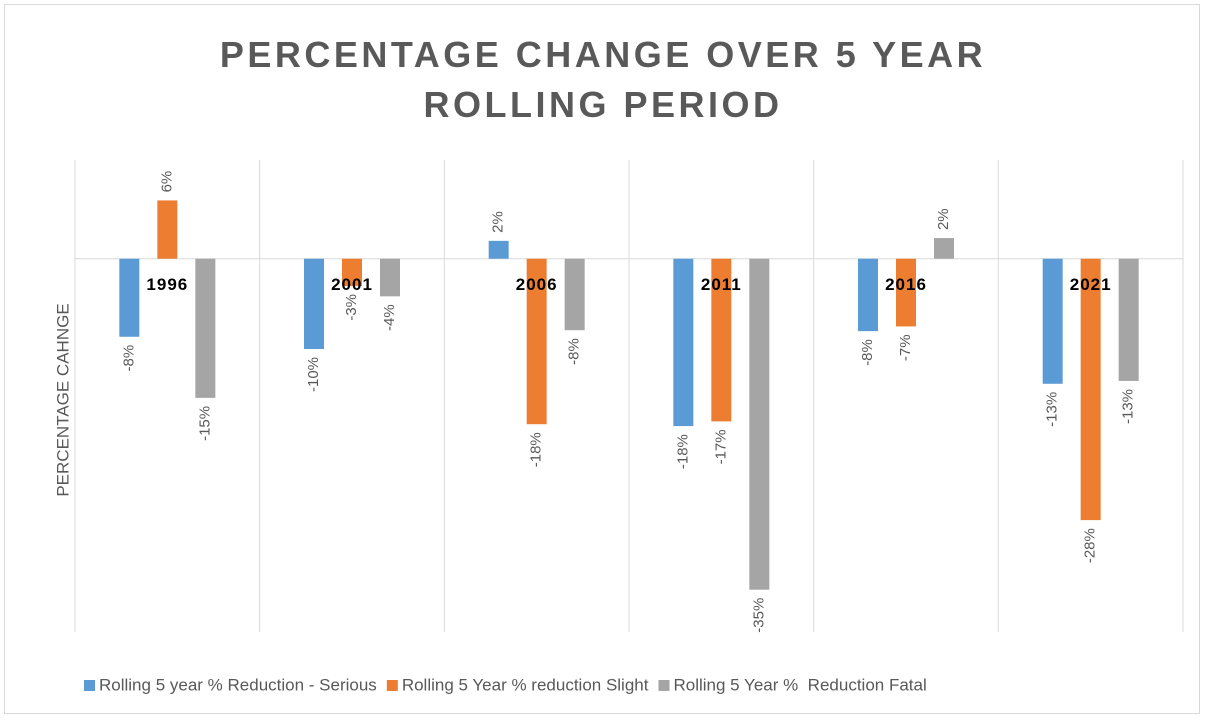 The image size is (1206, 720). What do you see at coordinates (62, 399) in the screenshot?
I see `y-axis-label: PERCENTAGE CAHNGE` at bounding box center [62, 399].